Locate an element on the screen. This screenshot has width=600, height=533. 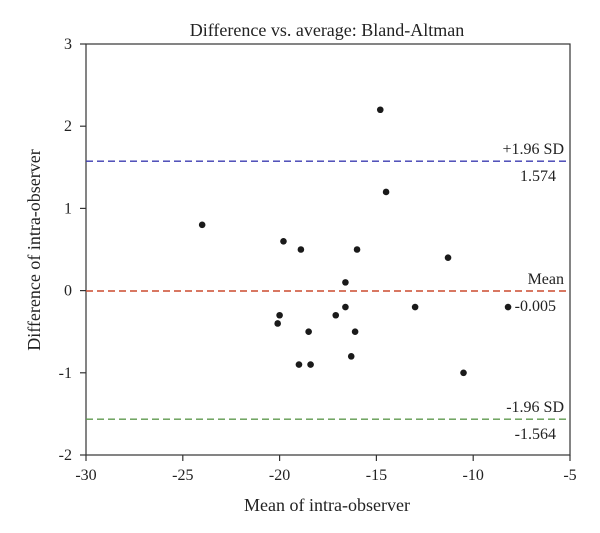
y-tick-label: 2 is located at coordinates (68, 126).